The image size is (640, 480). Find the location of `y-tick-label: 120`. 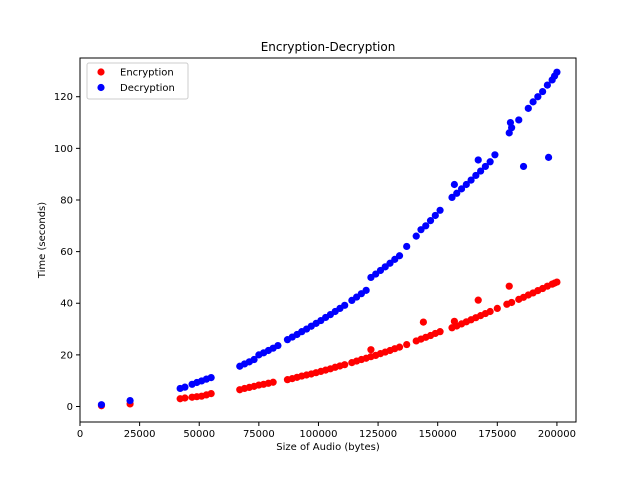

y-tick-label: 120 is located at coordinates (63, 97).